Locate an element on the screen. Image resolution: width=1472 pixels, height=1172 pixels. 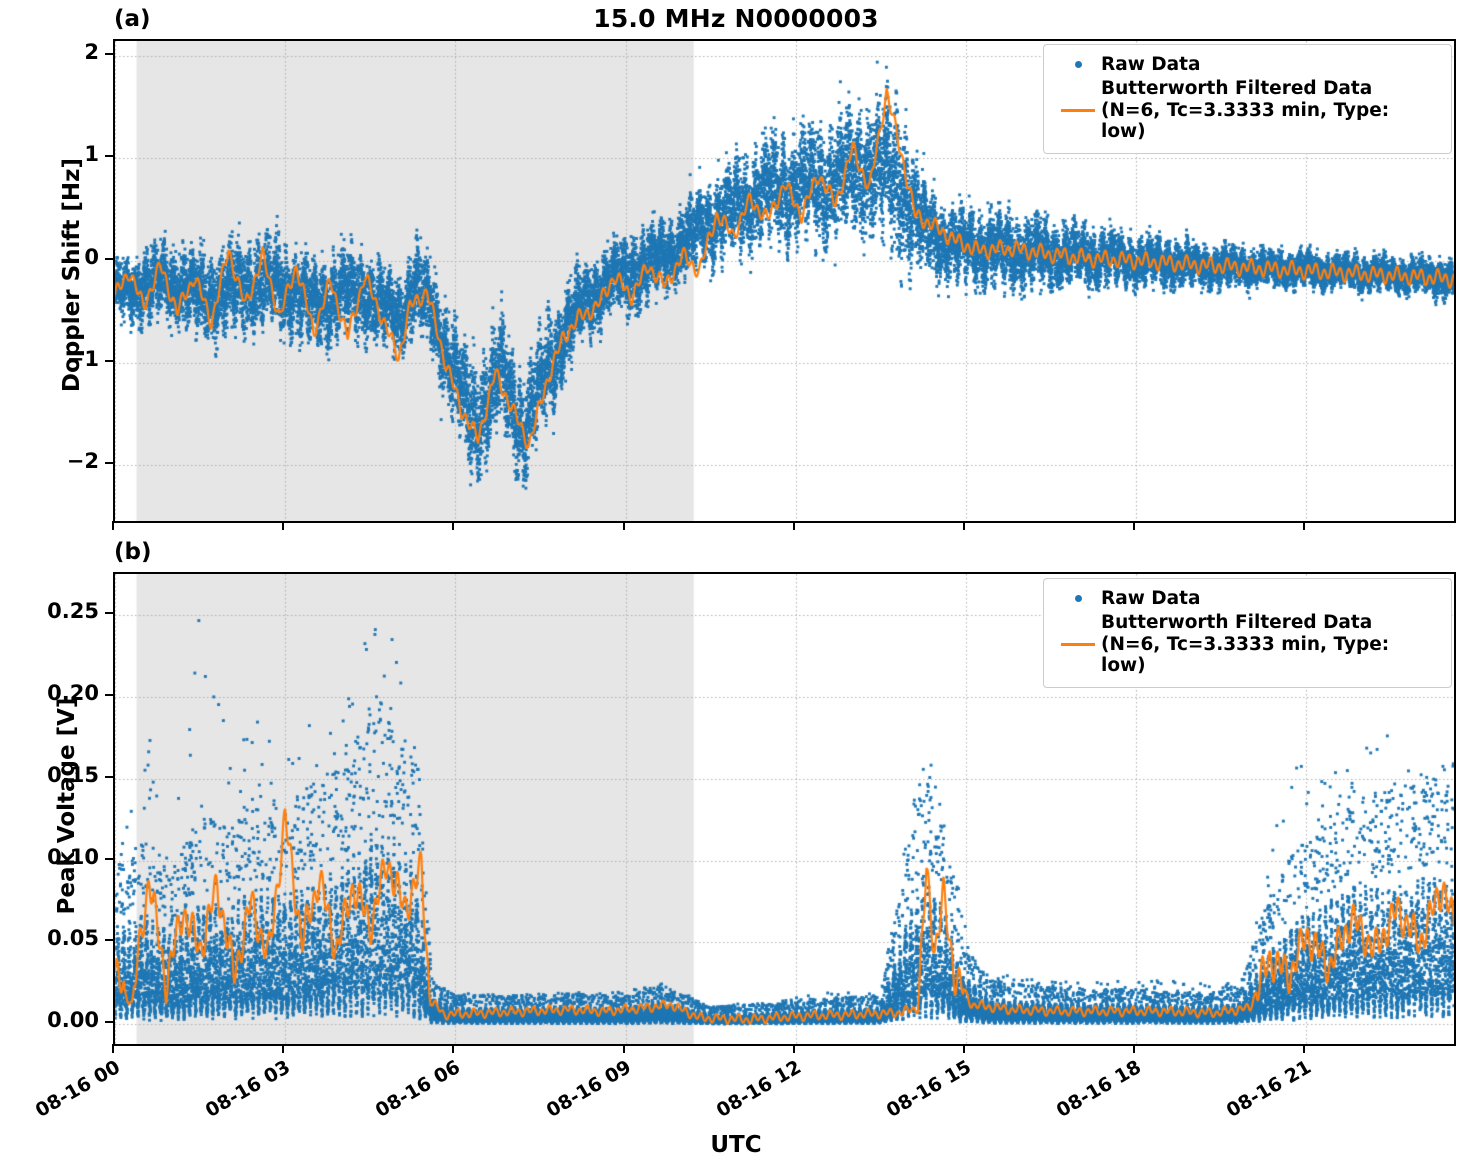
panel-b-ytick: 0.25 is located at coordinates (73, 610).